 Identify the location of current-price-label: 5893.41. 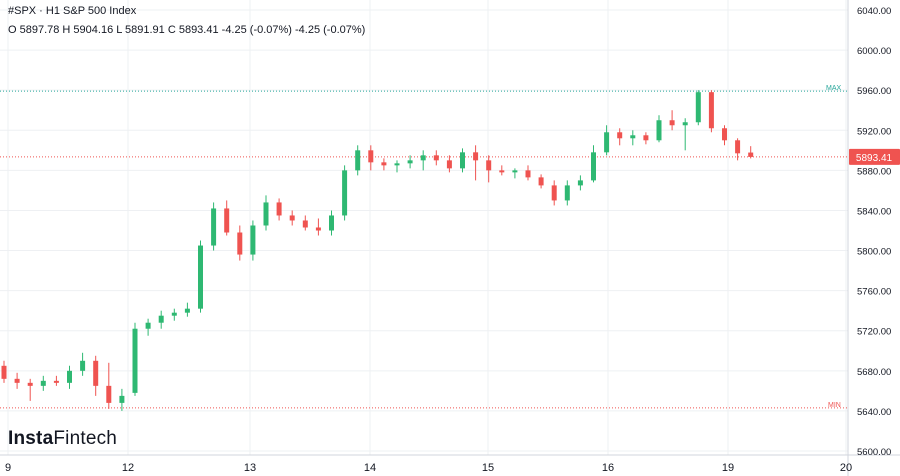
(874, 158).